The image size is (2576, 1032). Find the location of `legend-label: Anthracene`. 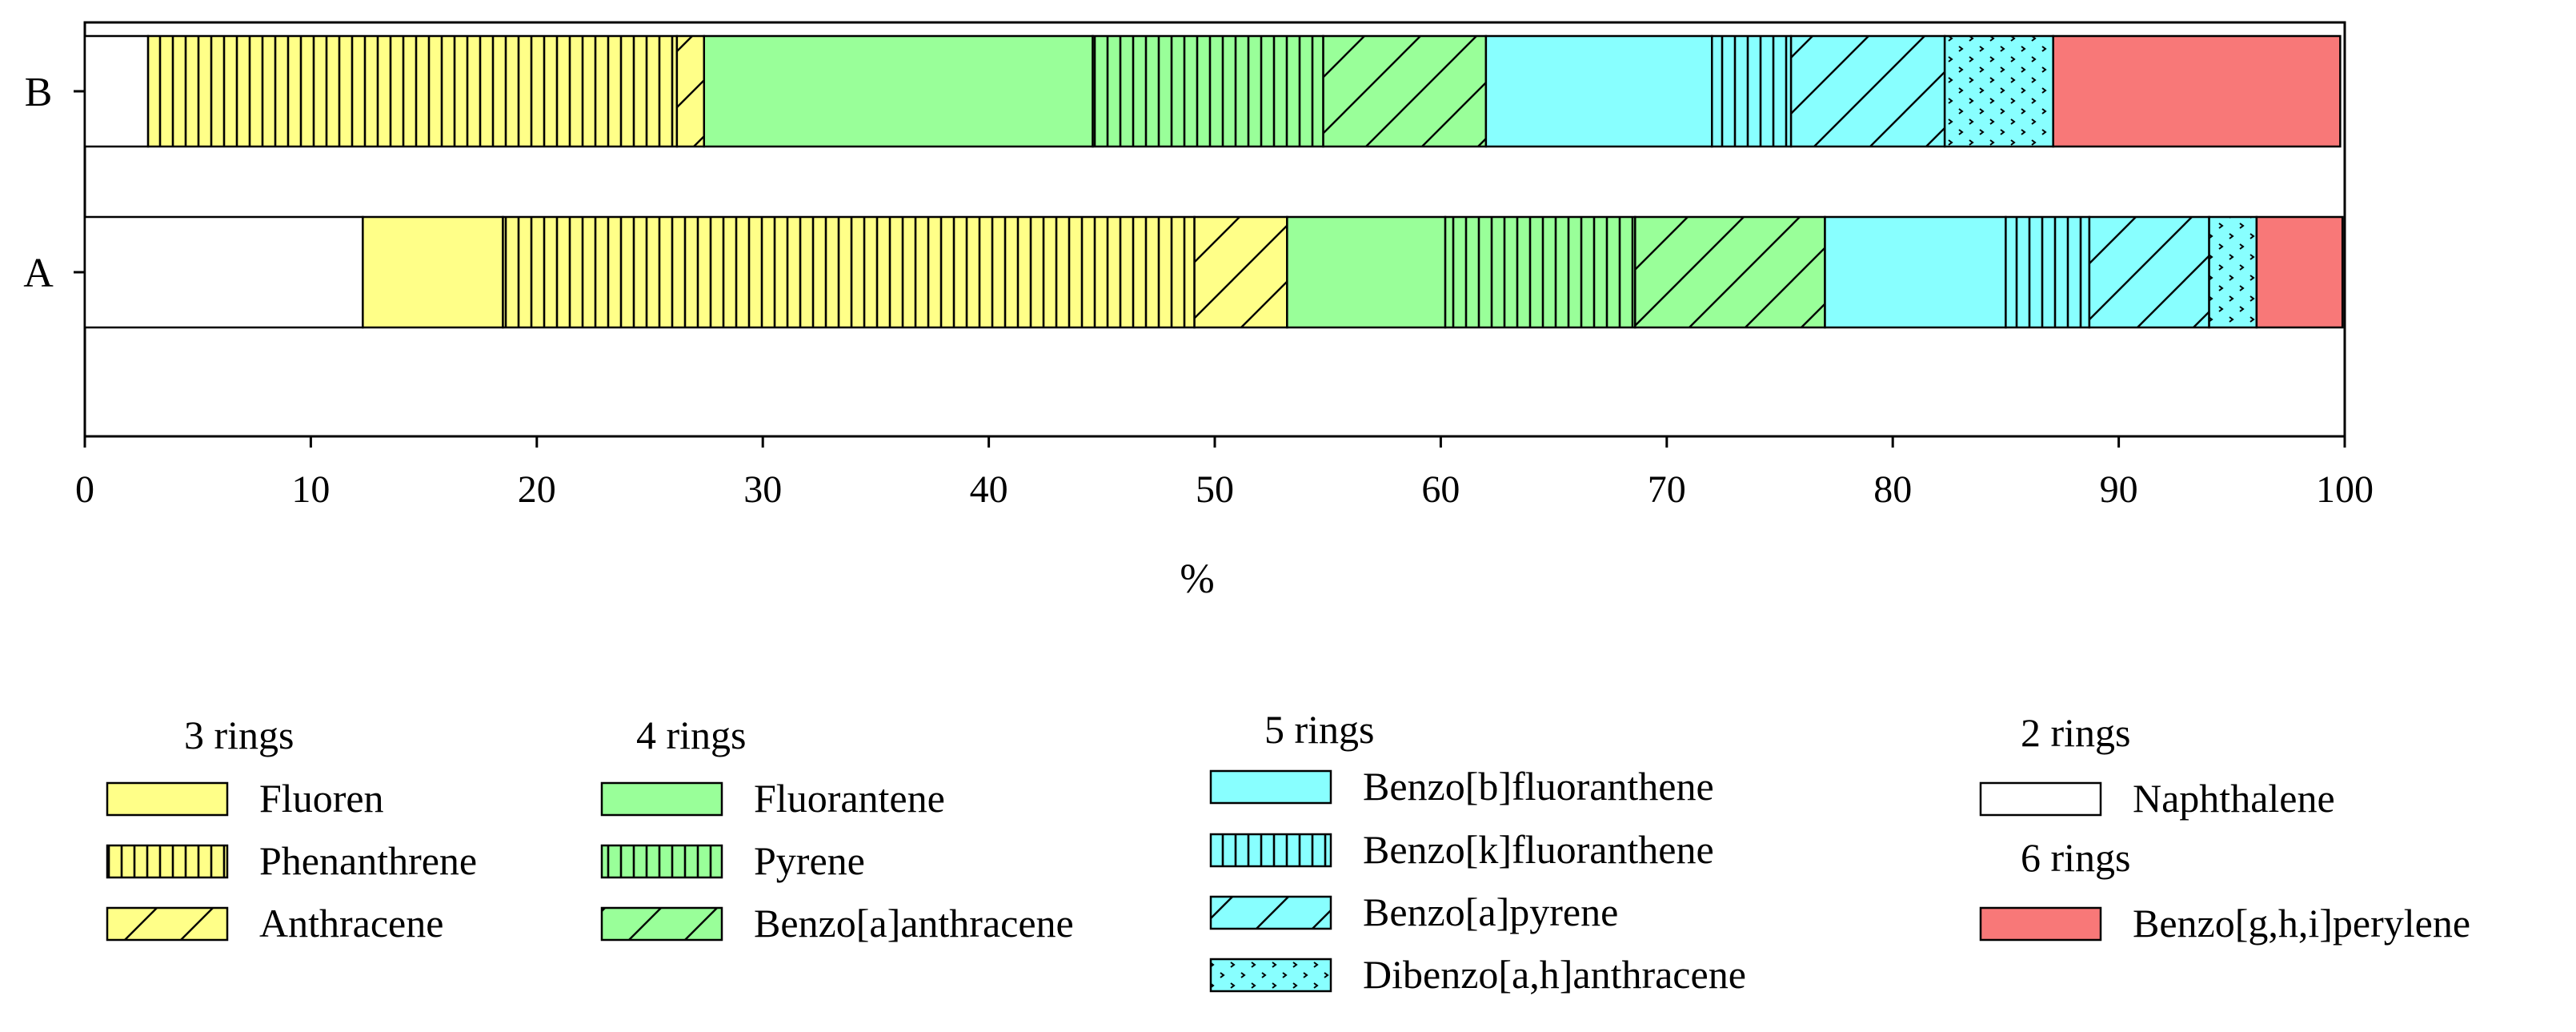

legend-label: Anthracene is located at coordinates (351, 923).